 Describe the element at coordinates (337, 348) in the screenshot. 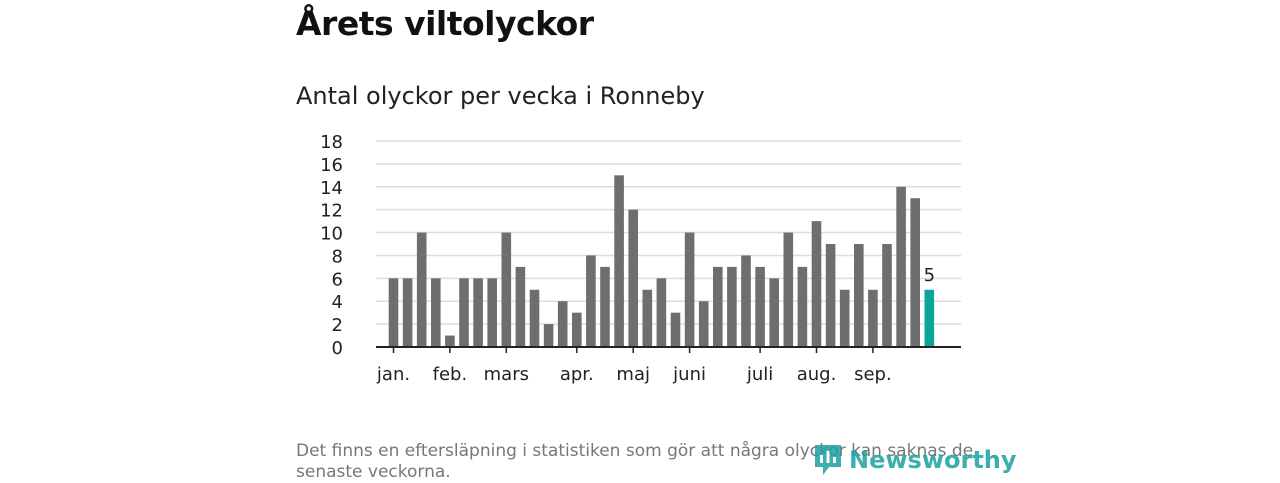

I see `y-tick-label: 0` at that location.